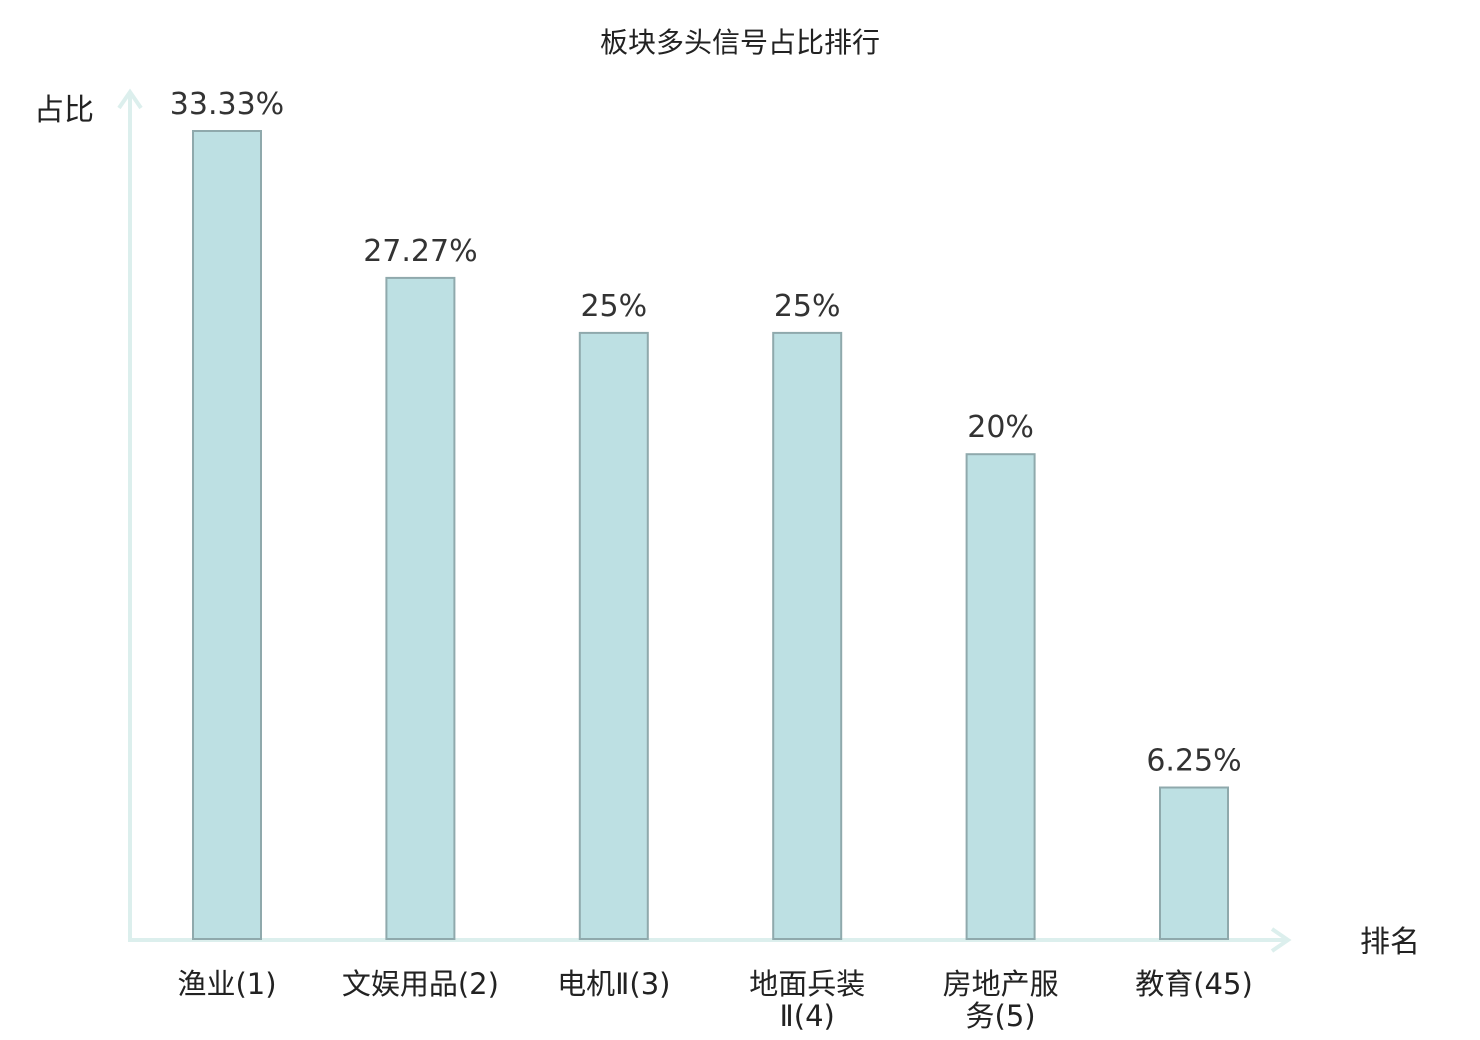 The width and height of the screenshot is (1480, 1040). Describe the element at coordinates (807, 1000) in the screenshot. I see `category-label-4: 地面兵装 Ⅱ(4)` at that location.